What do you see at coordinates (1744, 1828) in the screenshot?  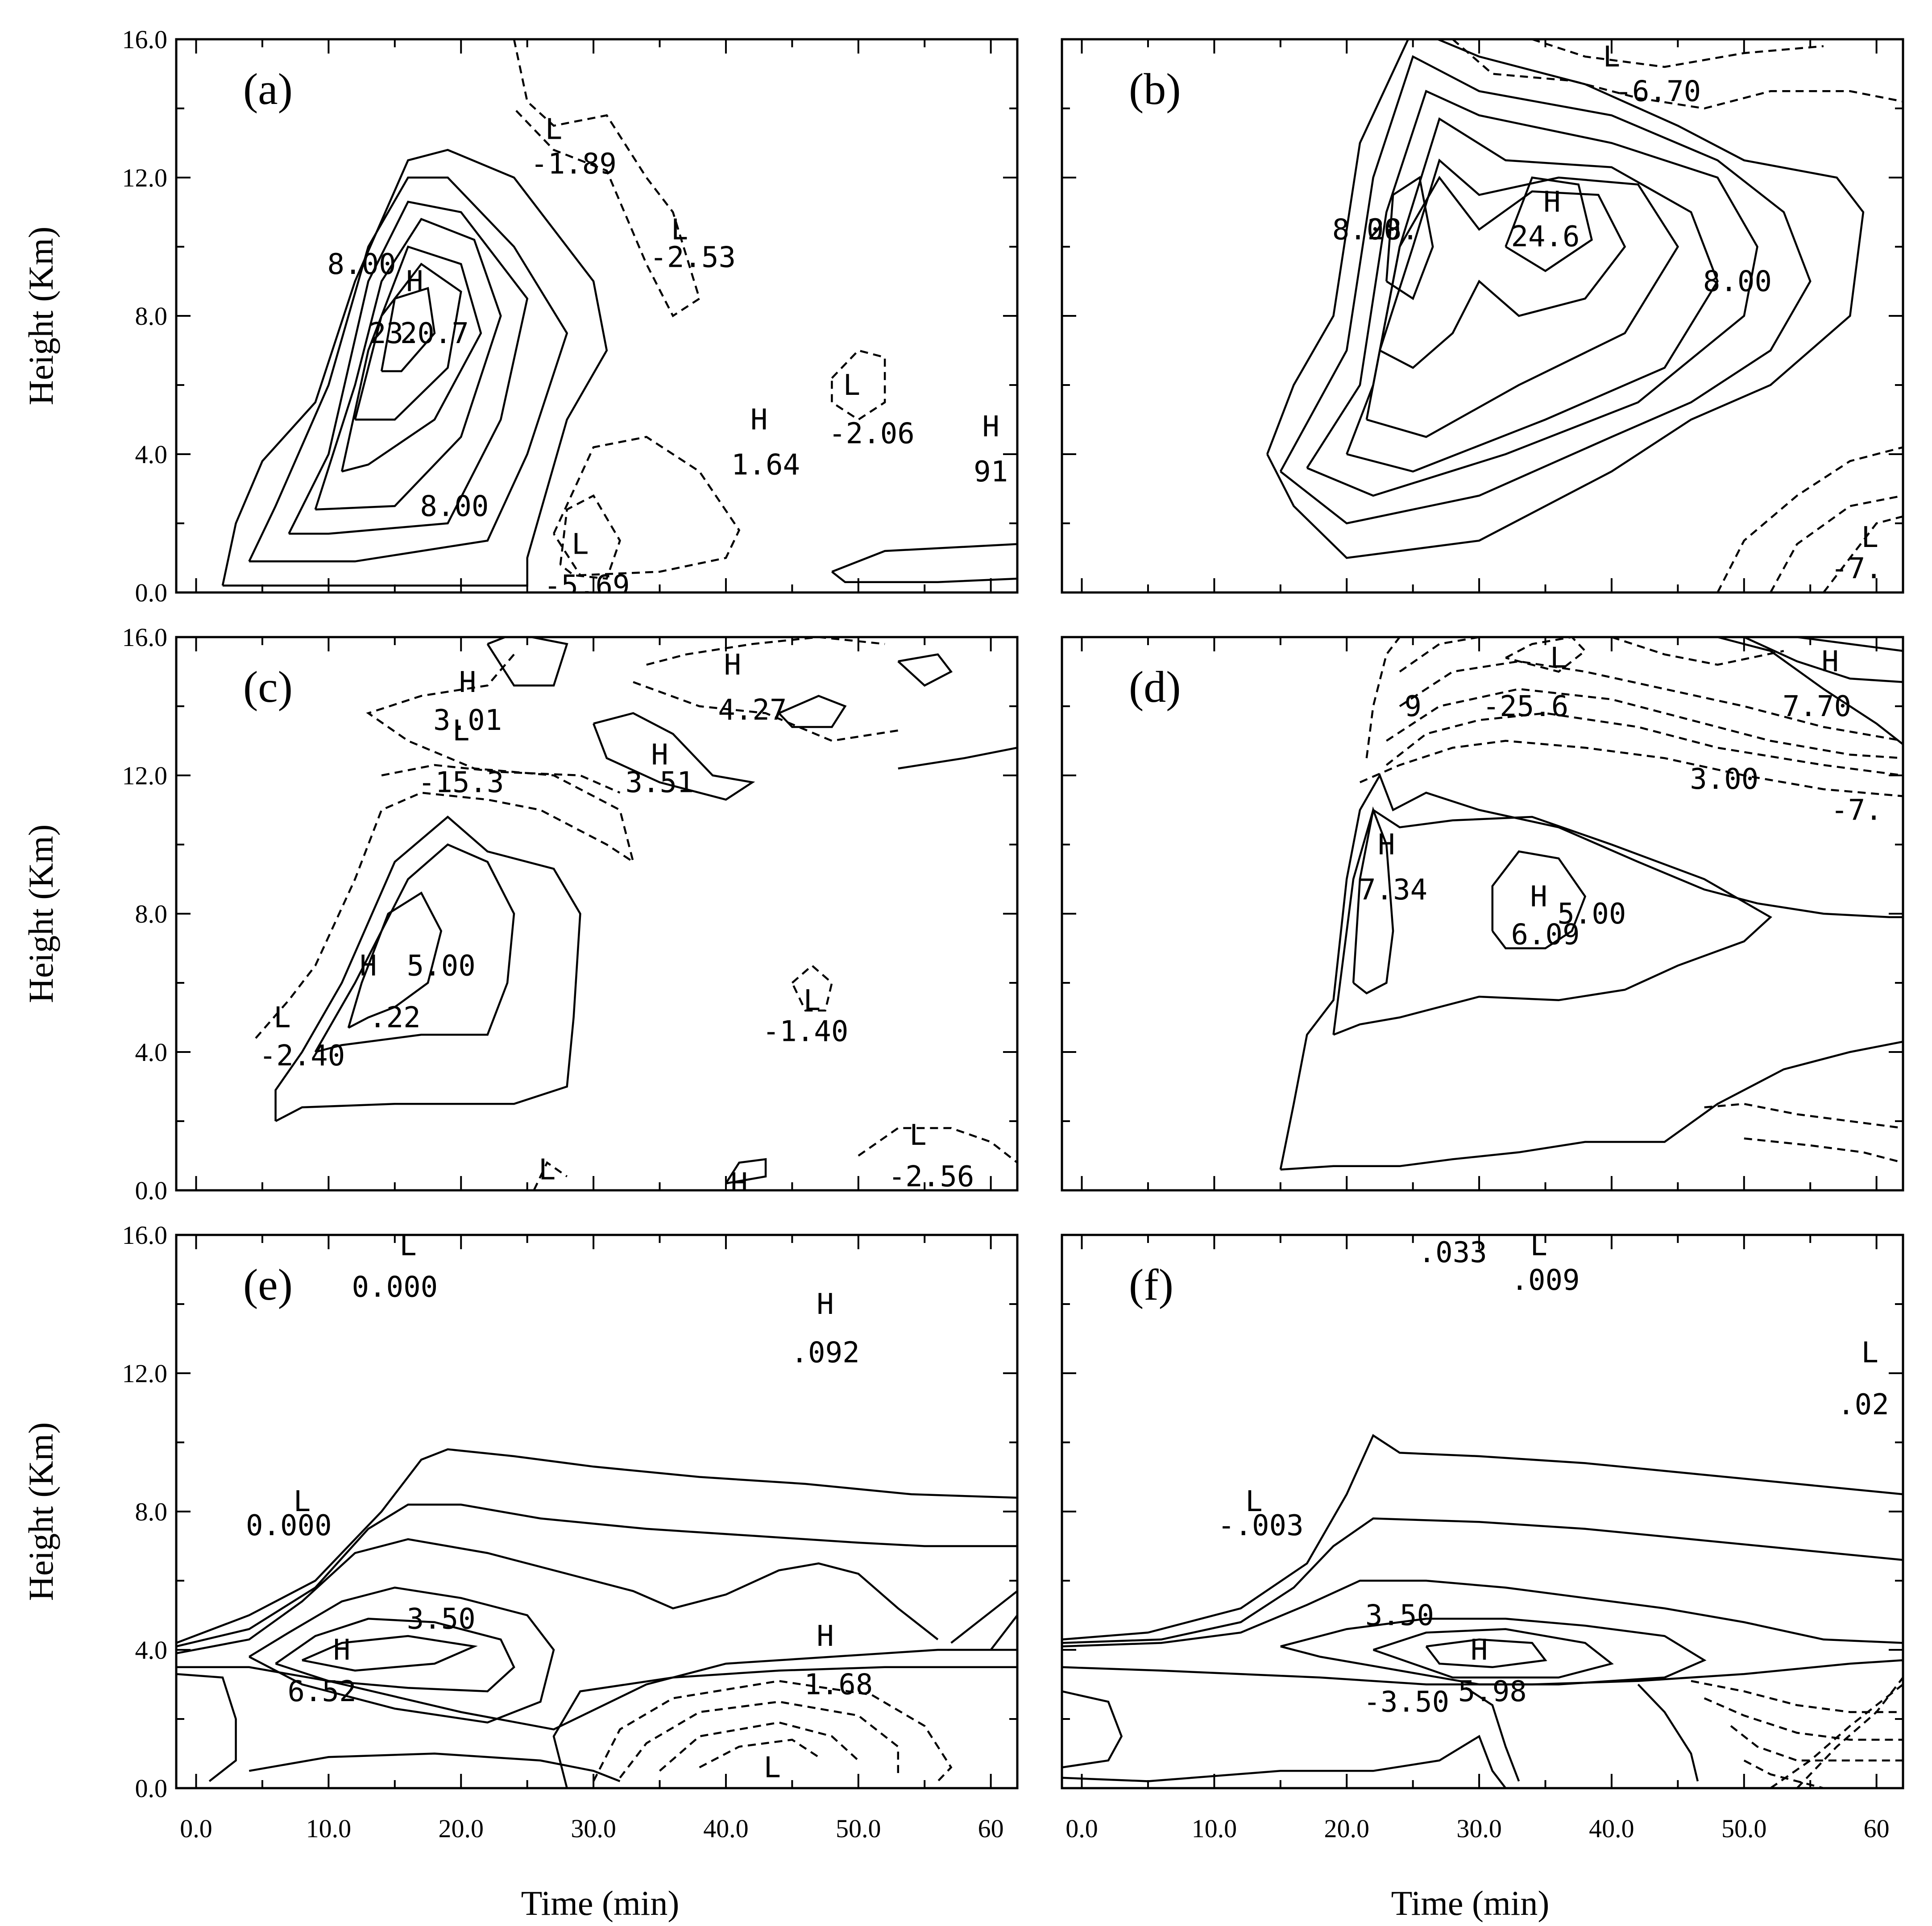 I see `x-tick-label: 50.0` at bounding box center [1744, 1828].